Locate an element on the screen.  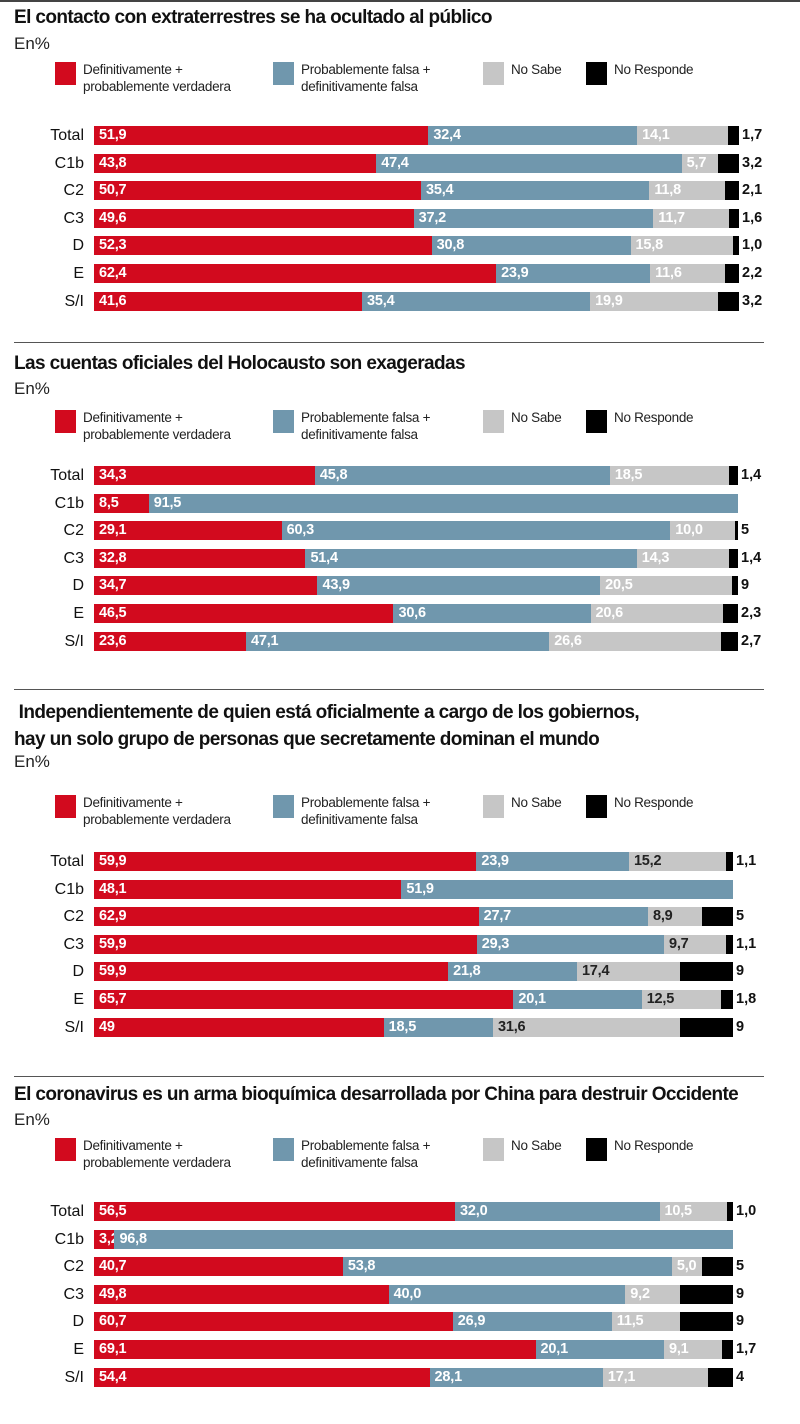
bar-segment-falsa: 30,6 is located at coordinates (492, 613).